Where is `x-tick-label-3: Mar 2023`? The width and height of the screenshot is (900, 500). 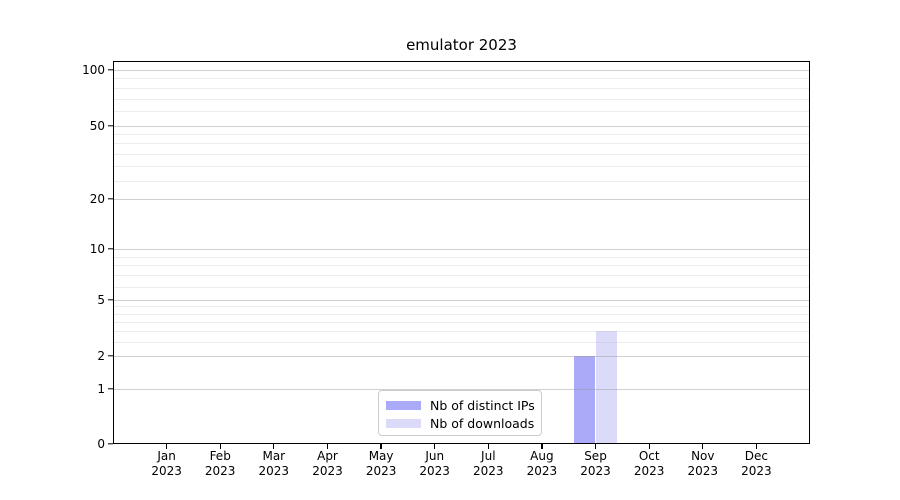 x-tick-label-3: Mar 2023 is located at coordinates (274, 463).